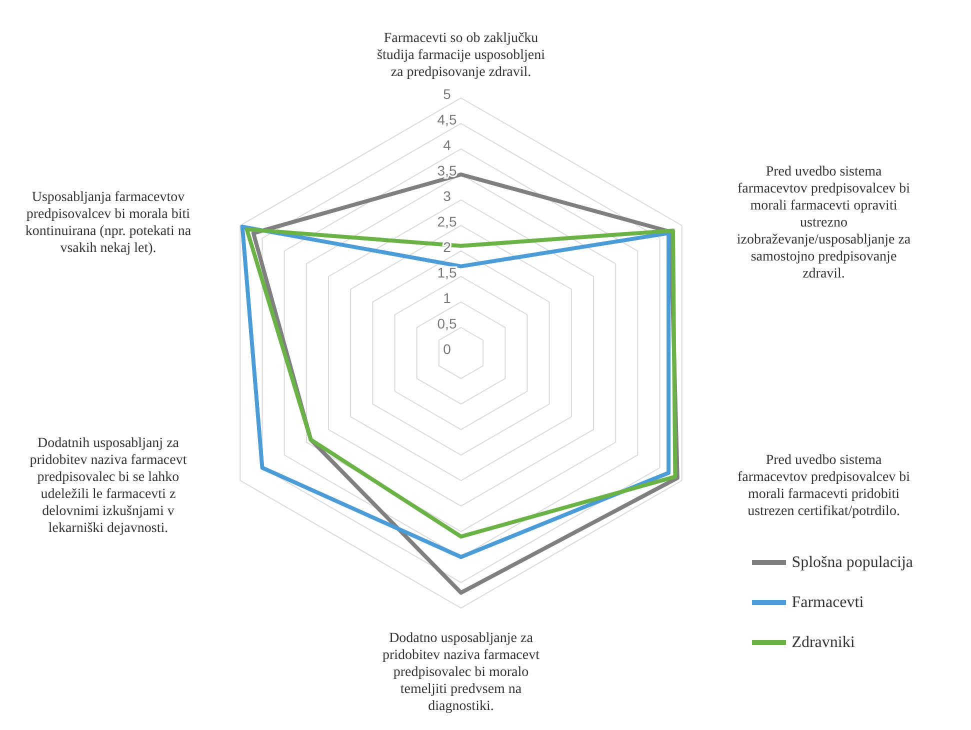 This screenshot has width=971, height=730. What do you see at coordinates (461, 672) in the screenshot?
I see `spoke-label: Dodatno usposabljanje za pridobitev naziva farmacevt predpisovalec bi moralo temeljiti predvsem na diagnostiki.` at bounding box center [461, 672].